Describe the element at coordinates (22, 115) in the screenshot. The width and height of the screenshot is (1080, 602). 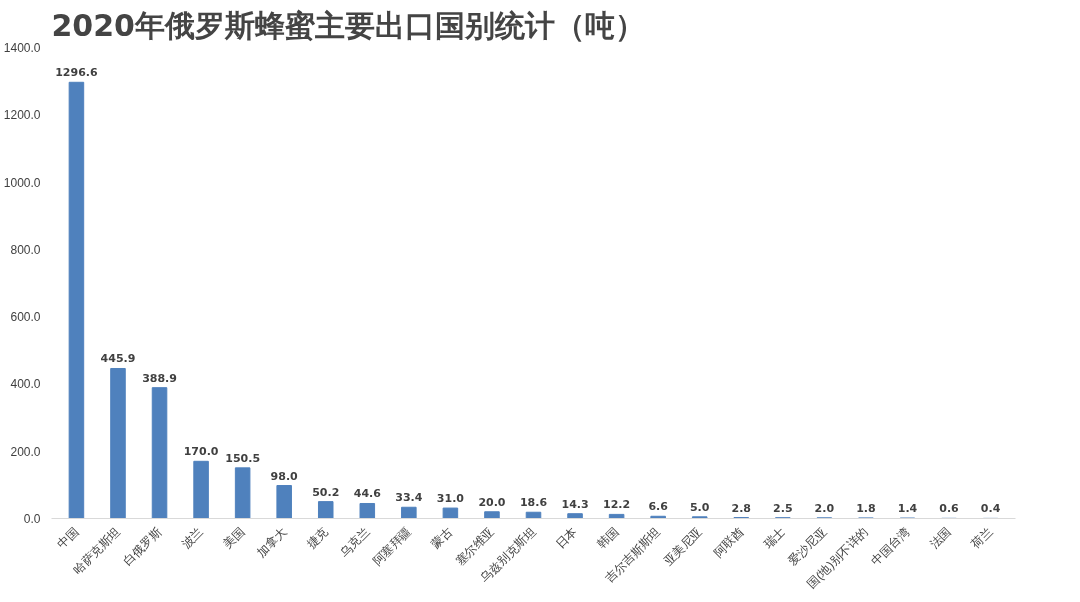
I see `y-tick-label: 1200.0` at that location.